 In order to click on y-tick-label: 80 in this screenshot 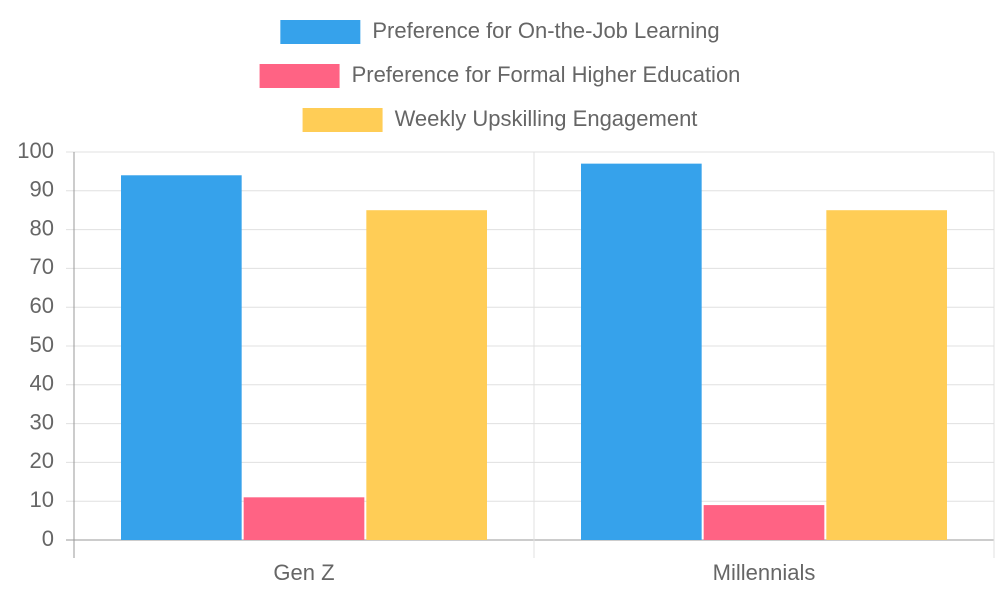, I will do `click(42, 227)`.